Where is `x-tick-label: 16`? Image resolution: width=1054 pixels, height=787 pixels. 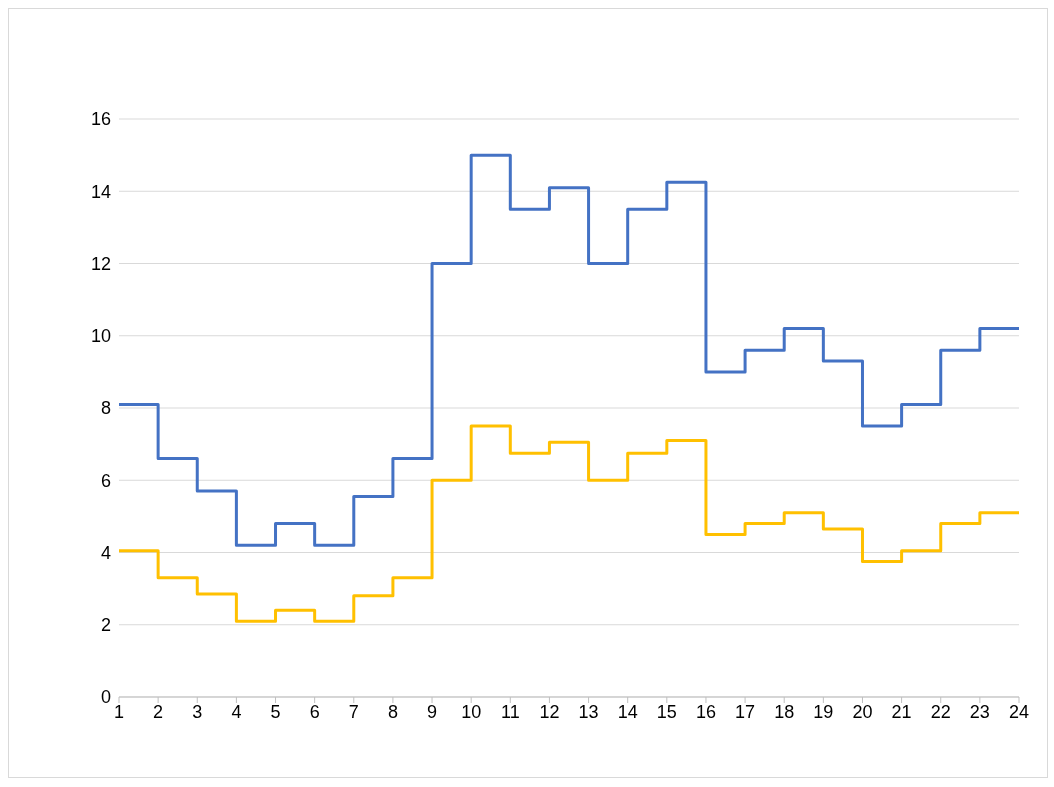 x-tick-label: 16 is located at coordinates (705, 711).